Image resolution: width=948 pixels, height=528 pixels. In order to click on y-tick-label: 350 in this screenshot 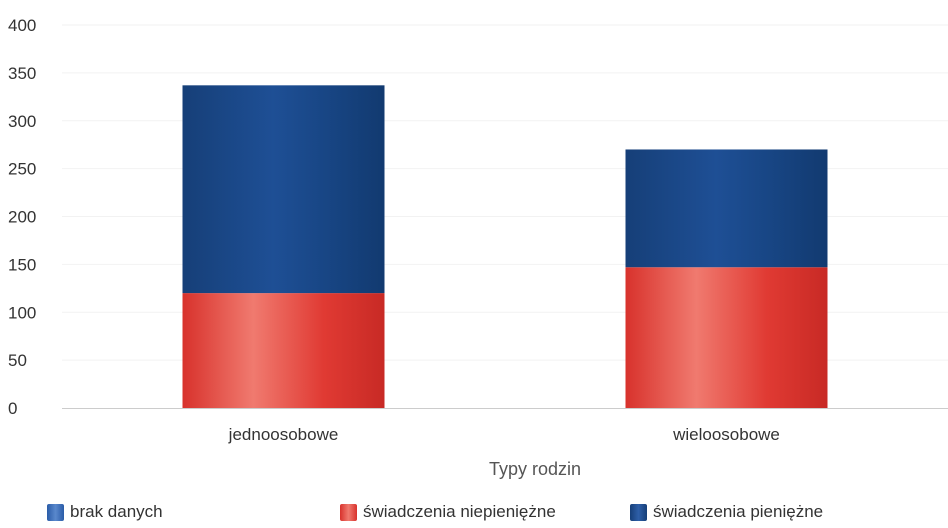, I will do `click(22, 73)`.